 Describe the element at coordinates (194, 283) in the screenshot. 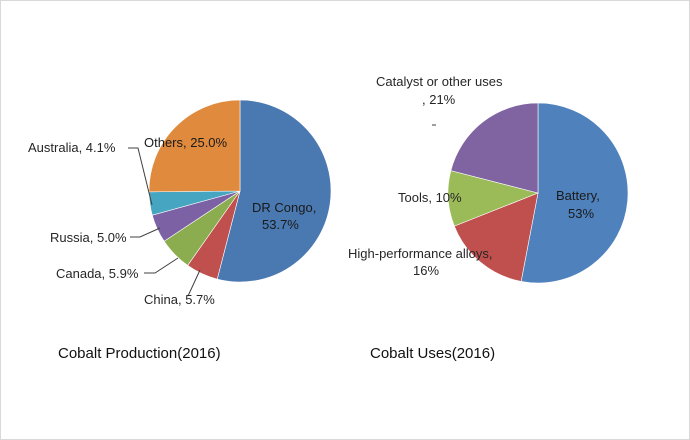

I see `leader-china` at that location.